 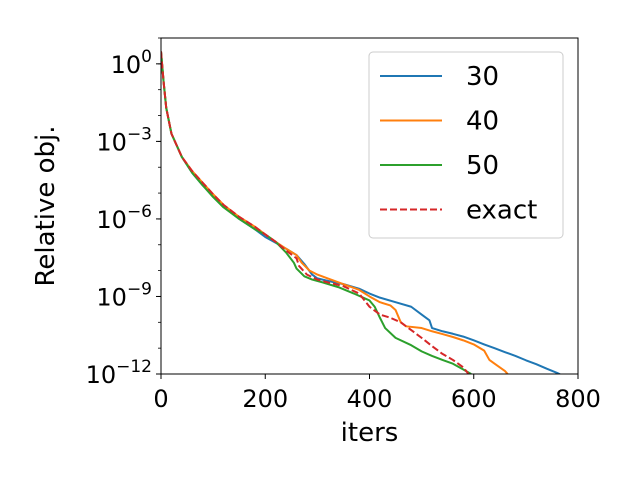 I want to click on legend-box, so click(x=466, y=145).